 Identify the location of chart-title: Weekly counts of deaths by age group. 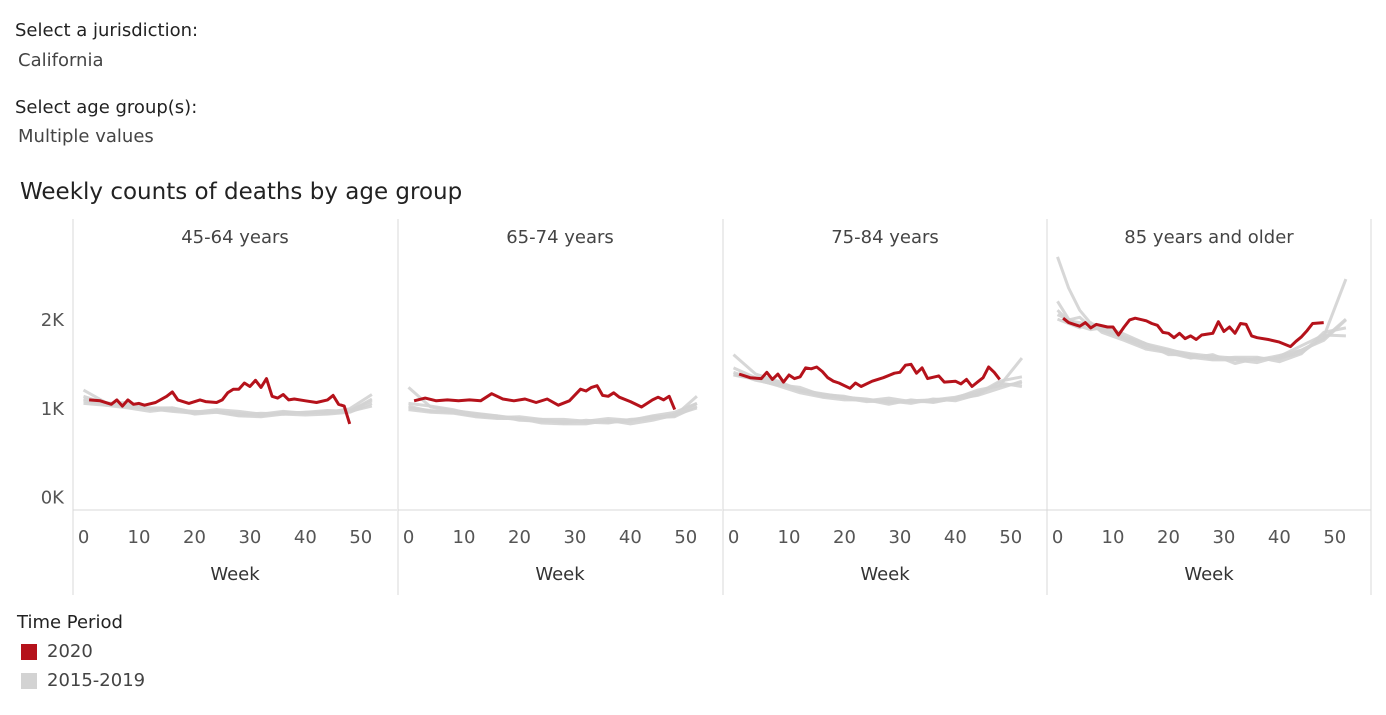
(241, 192).